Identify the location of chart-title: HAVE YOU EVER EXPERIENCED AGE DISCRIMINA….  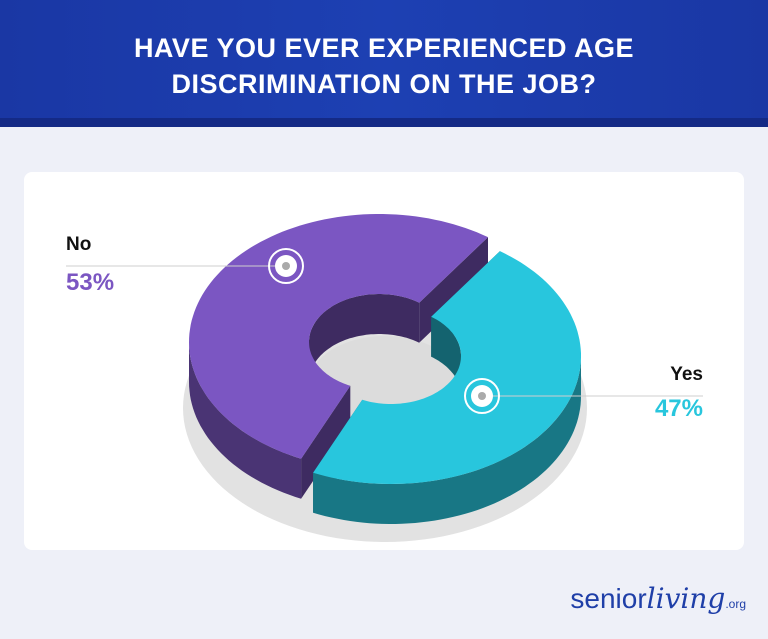
(384, 66).